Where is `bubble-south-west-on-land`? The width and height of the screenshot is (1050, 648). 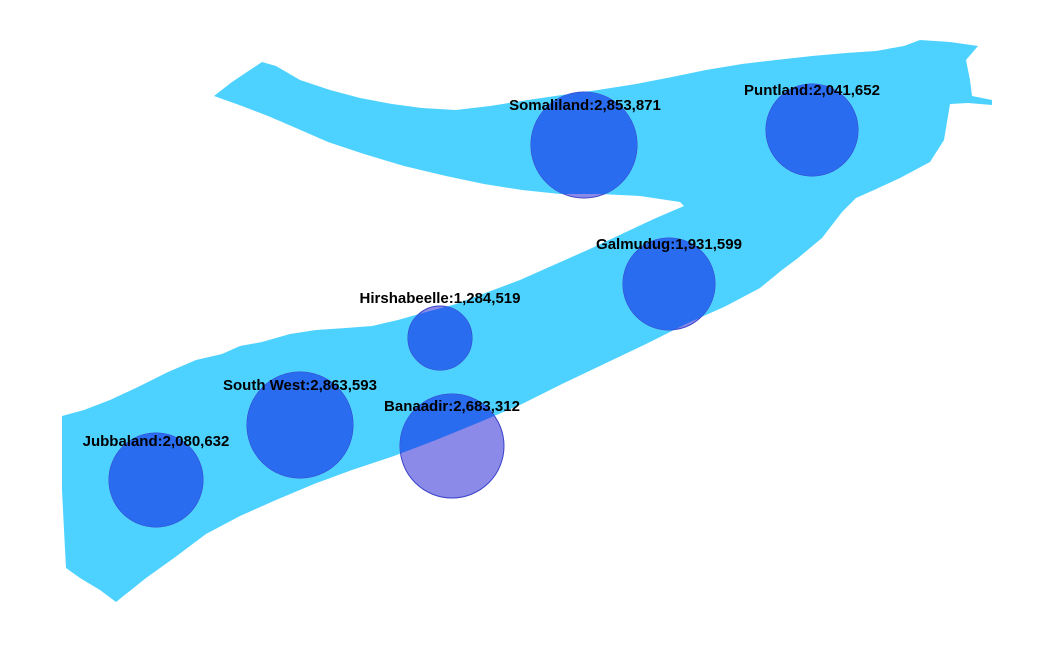 bubble-south-west-on-land is located at coordinates (300, 425).